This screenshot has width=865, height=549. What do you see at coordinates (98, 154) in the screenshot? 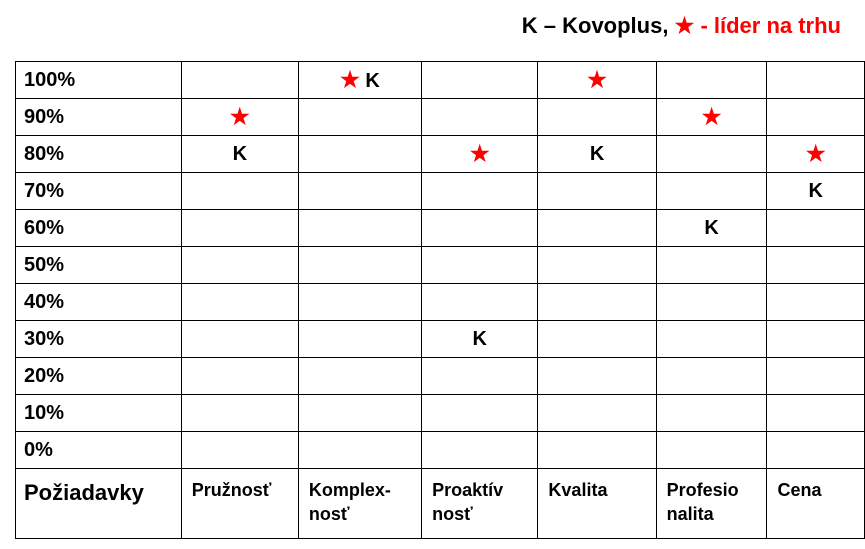
I see `percent-label: 80%` at bounding box center [98, 154].